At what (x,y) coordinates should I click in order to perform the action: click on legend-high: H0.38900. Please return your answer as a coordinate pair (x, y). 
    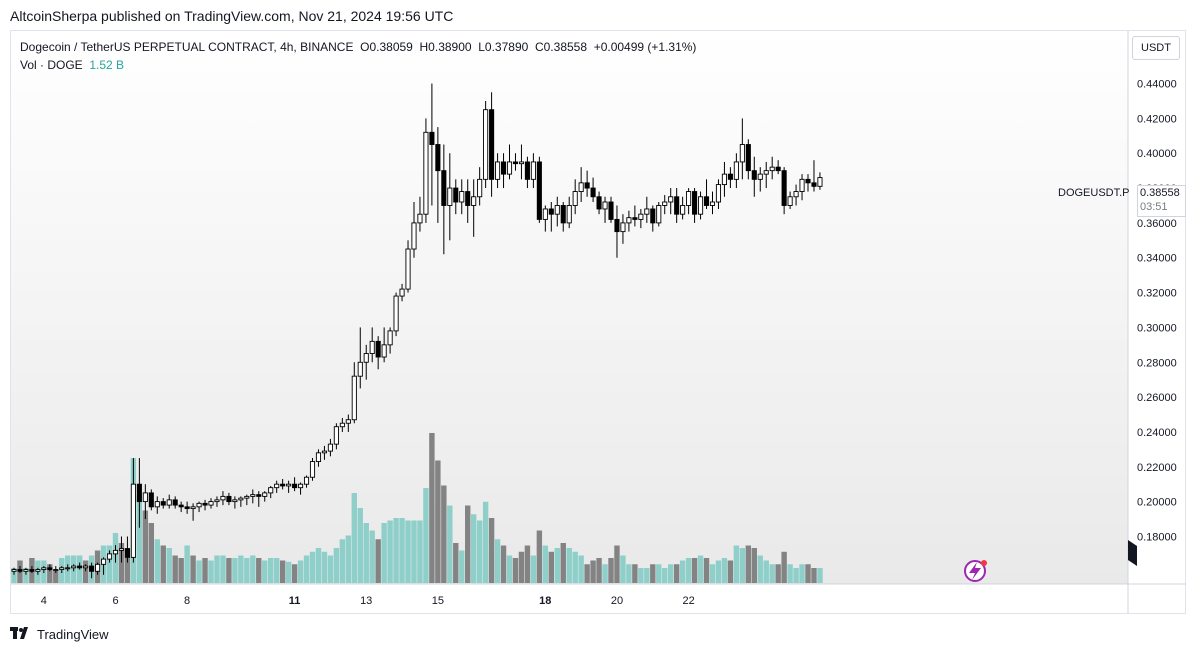
    Looking at the image, I should click on (445, 47).